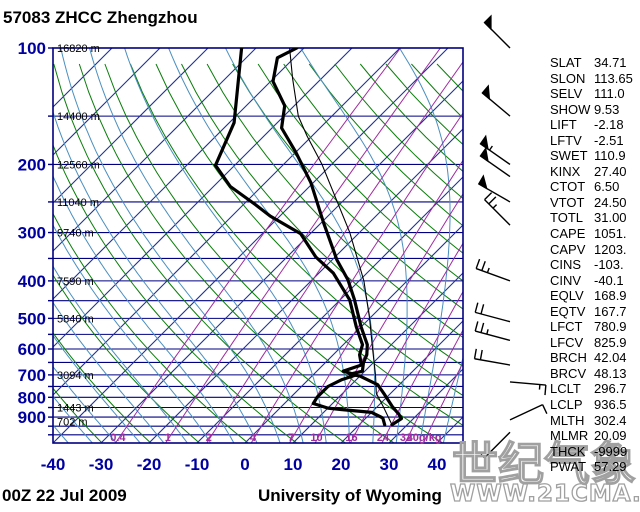 This screenshot has width=640, height=512. What do you see at coordinates (591, 467) in the screenshot?
I see `stat-row-pwat: PWAT 57.29` at bounding box center [591, 467].